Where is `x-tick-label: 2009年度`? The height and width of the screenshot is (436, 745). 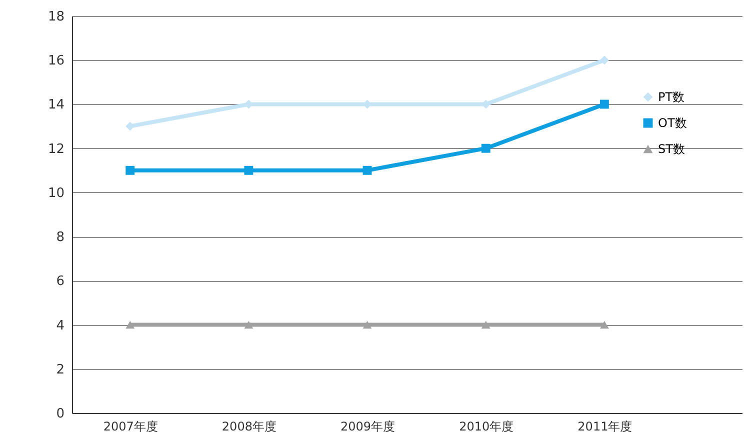 x-tick-label: 2009年度 is located at coordinates (368, 427).